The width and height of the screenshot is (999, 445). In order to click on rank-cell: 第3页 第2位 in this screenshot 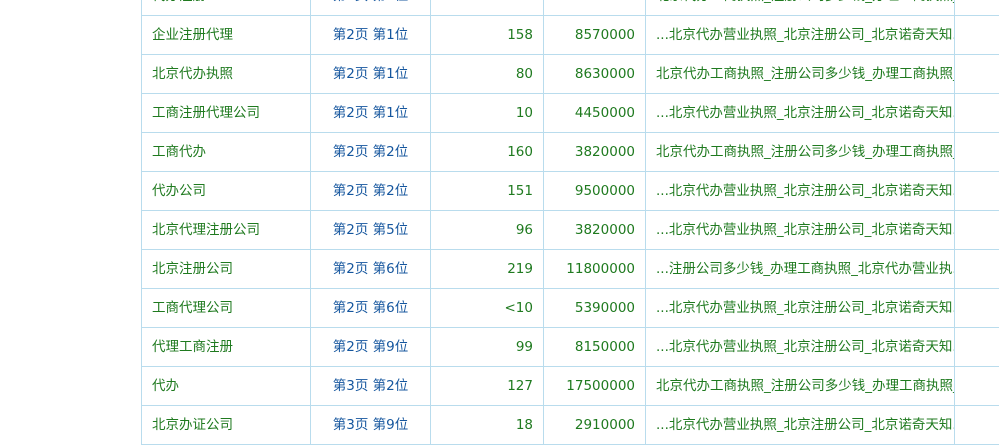, I will do `click(371, 386)`.